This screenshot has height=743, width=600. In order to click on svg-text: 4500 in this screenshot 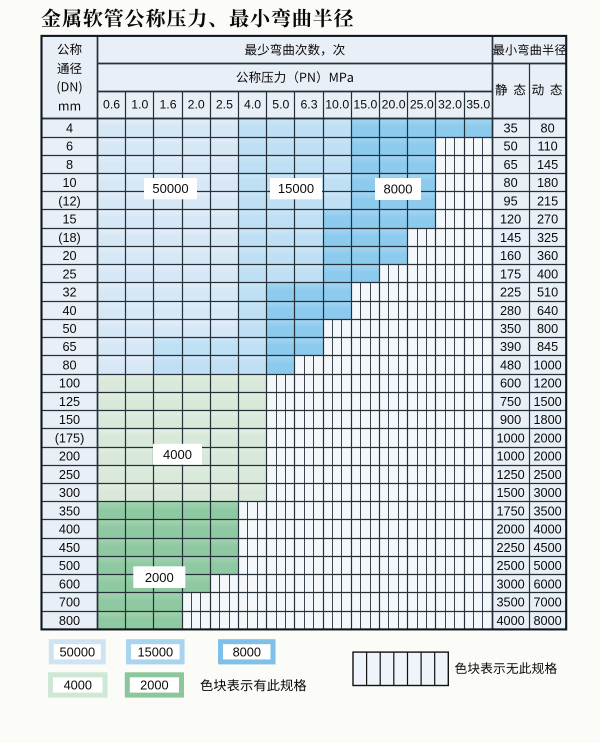, I will do `click(547, 548)`.